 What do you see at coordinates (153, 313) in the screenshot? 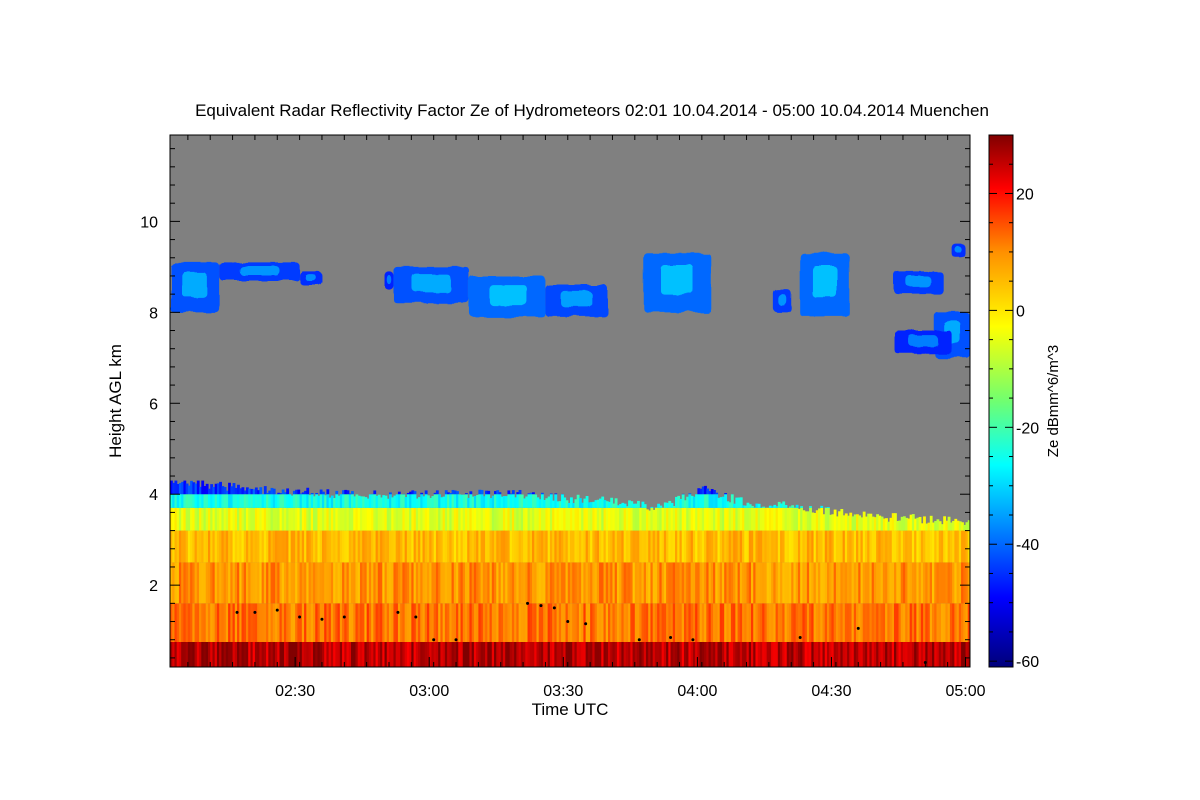
I see `y-tick-label: 8` at bounding box center [153, 313].